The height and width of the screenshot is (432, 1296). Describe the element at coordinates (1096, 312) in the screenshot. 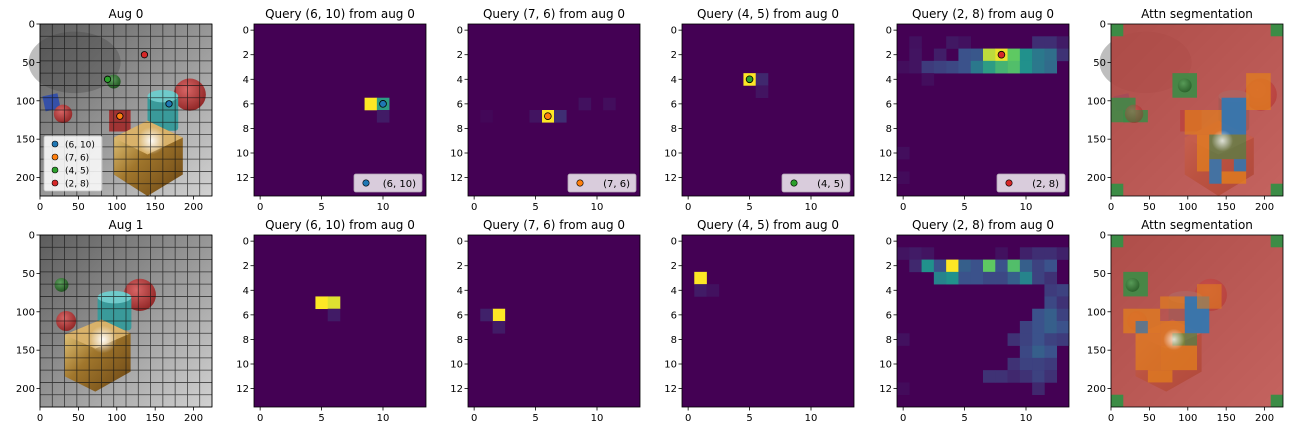

I see `y-tick-label: 100` at that location.